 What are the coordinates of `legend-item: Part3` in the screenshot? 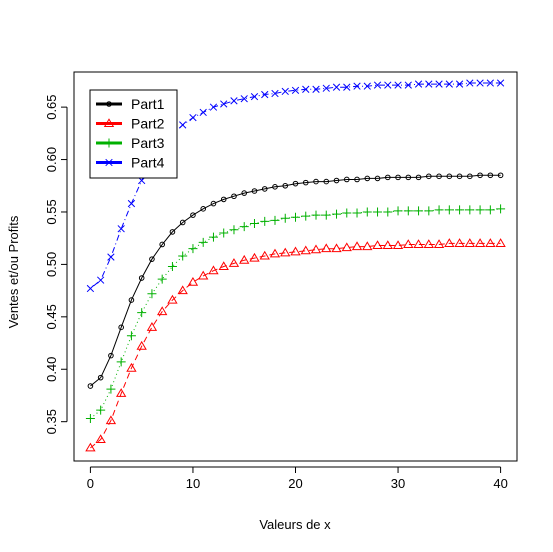 It's located at (130, 143).